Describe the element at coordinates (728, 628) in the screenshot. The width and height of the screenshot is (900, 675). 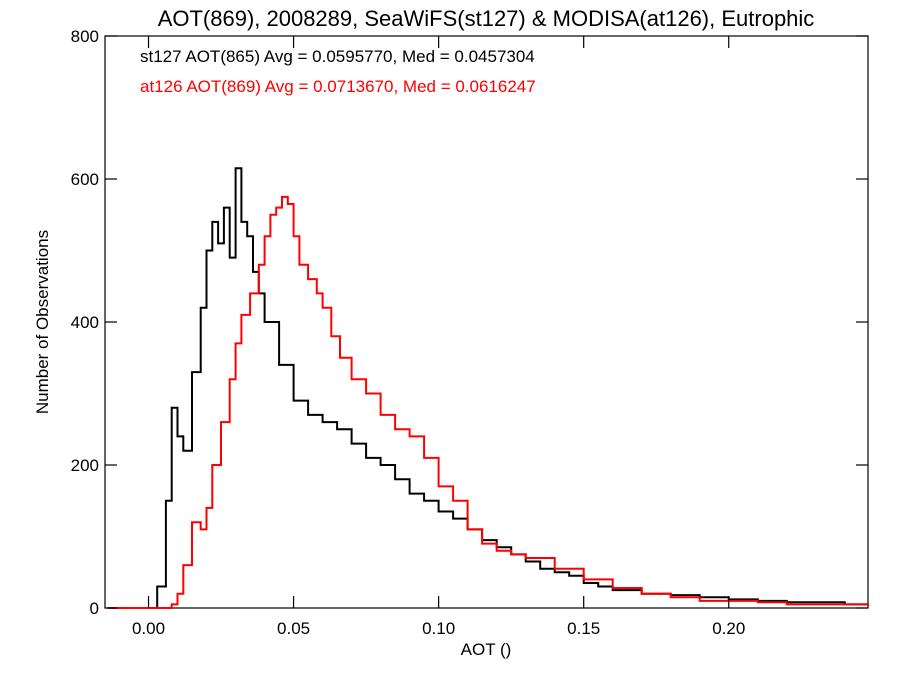
I see `x-tick-label: 0.20` at that location.